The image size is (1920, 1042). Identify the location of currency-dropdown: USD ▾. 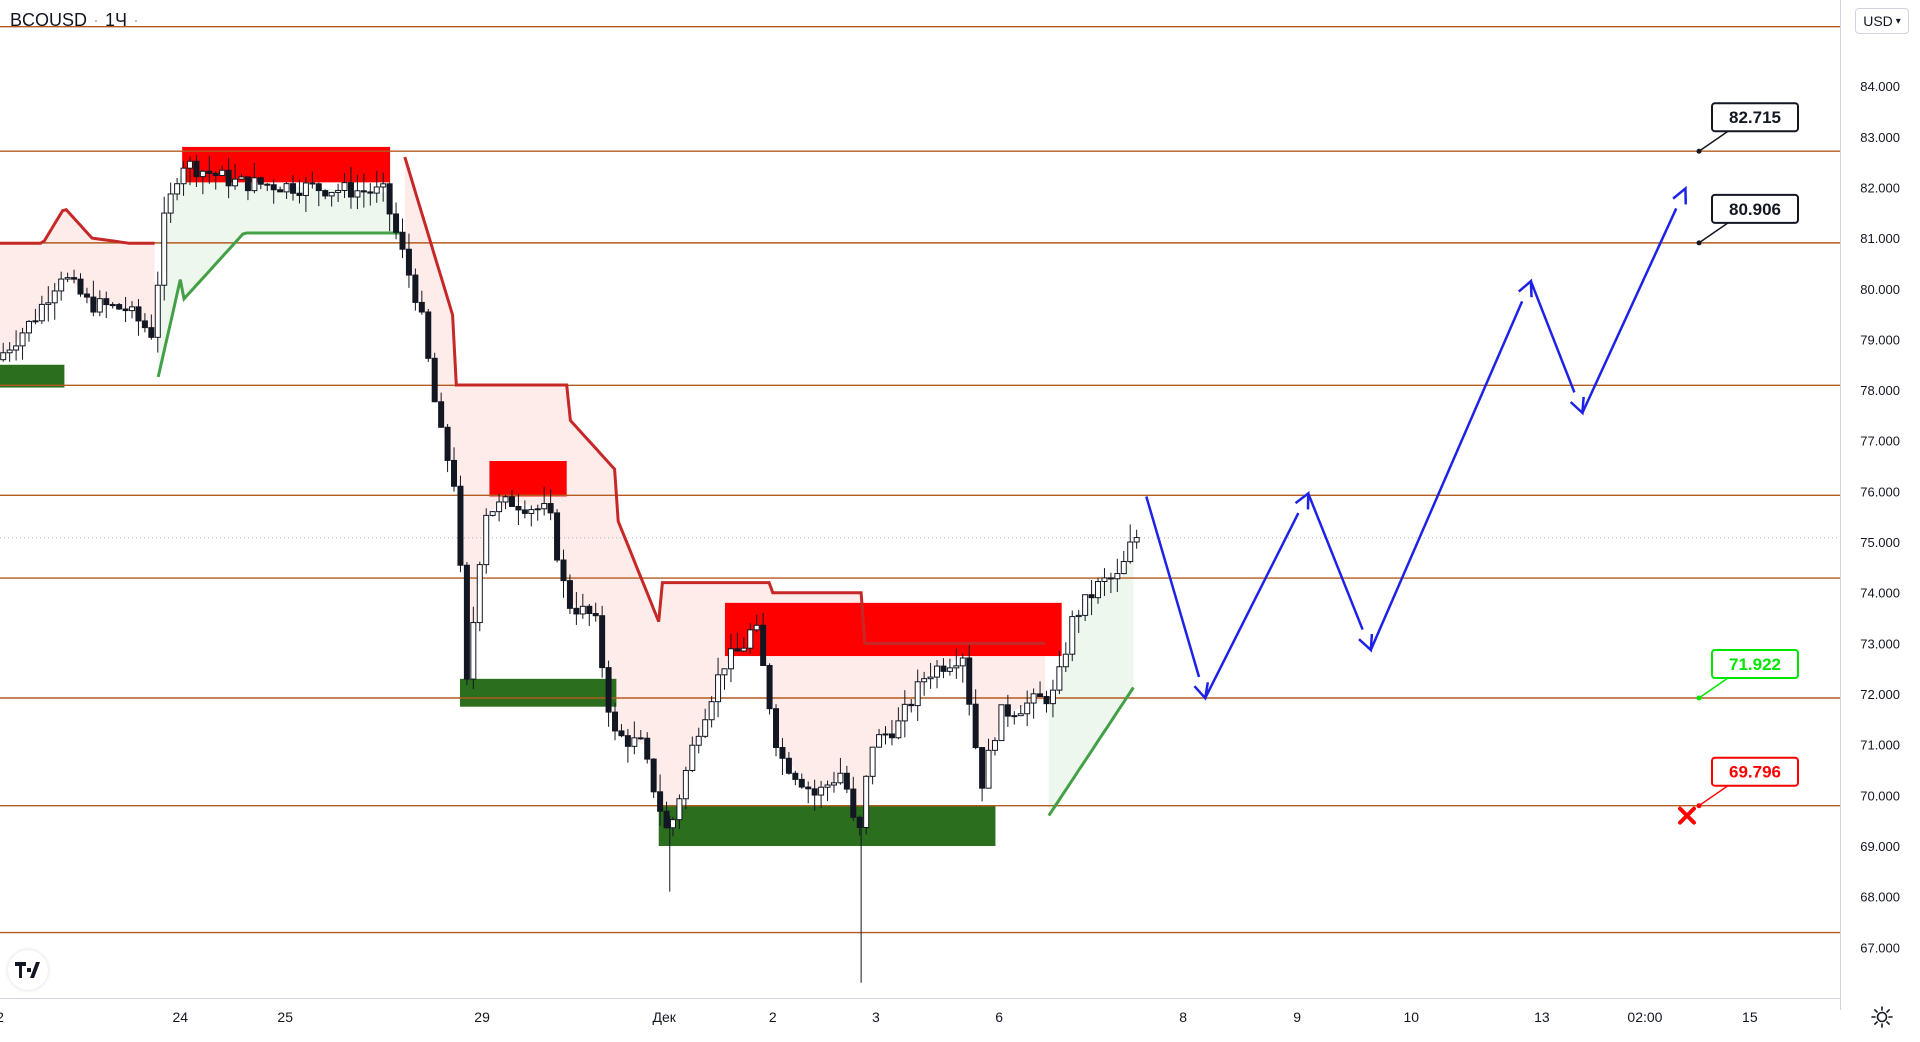
(1882, 21).